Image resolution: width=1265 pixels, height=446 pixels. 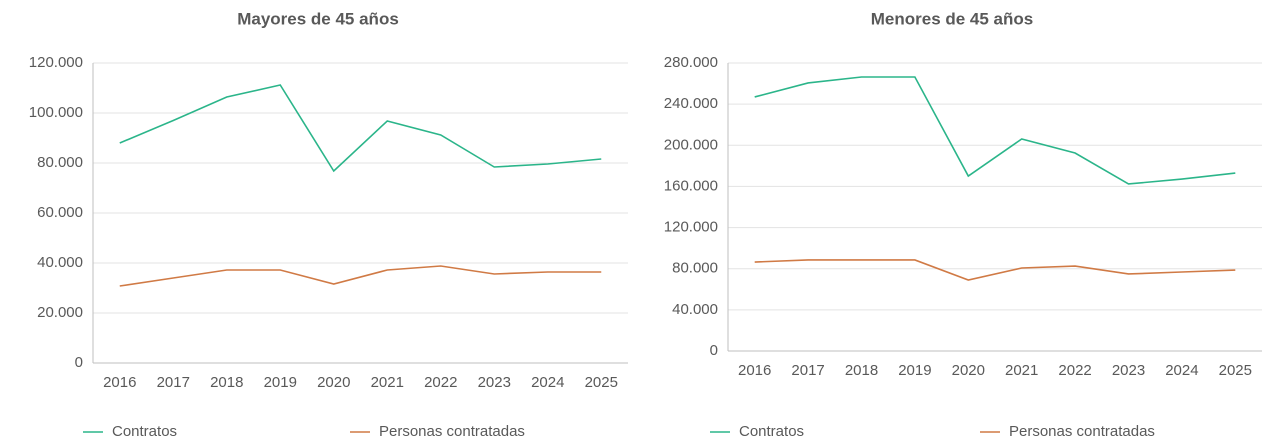 What do you see at coordinates (56, 112) in the screenshot?
I see `y-tick-label: 100.000` at bounding box center [56, 112].